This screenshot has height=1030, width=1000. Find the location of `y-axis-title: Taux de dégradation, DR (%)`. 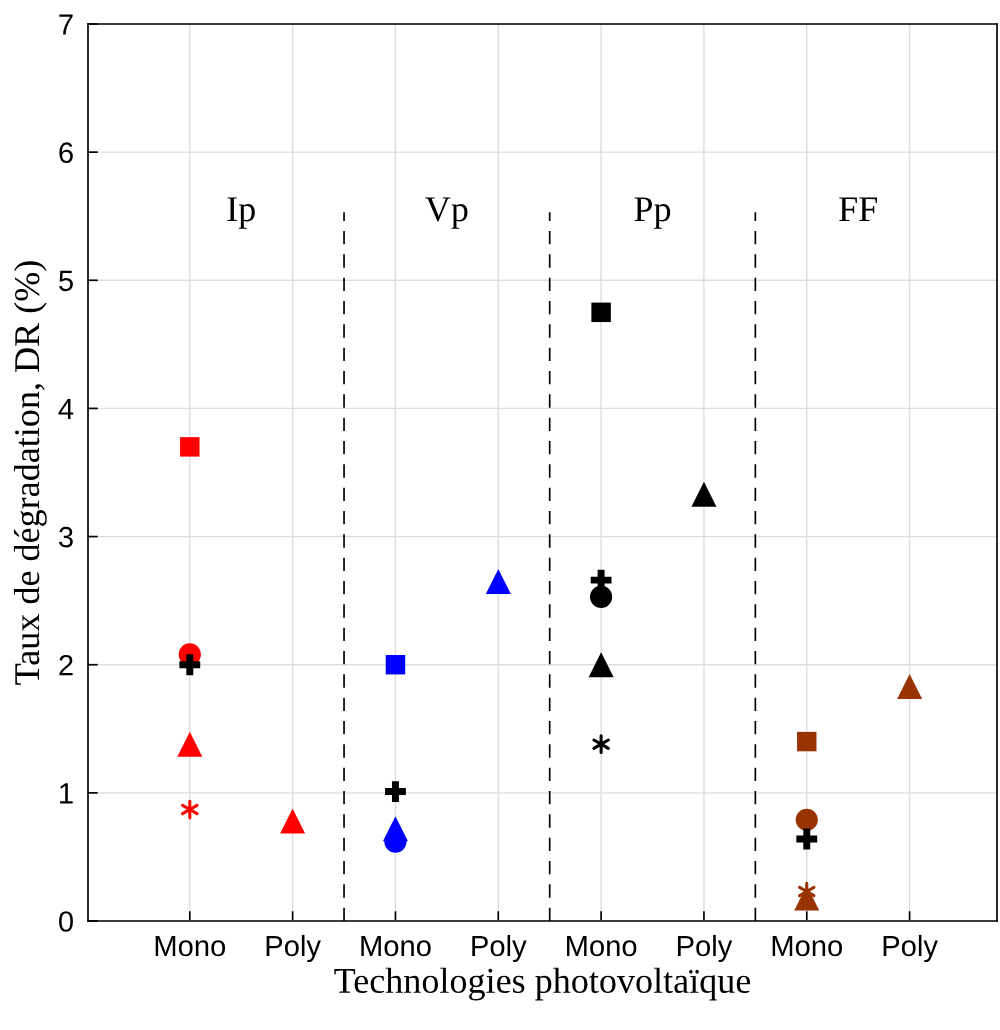

y-axis-title: Taux de dégradation, DR (%) is located at coordinates (30, 473).